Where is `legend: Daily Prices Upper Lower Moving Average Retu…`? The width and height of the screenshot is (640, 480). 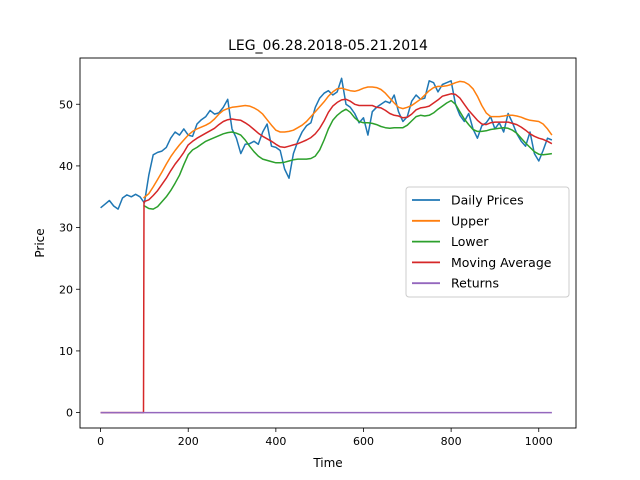 legend: Daily Prices Upper Lower Moving Average Retu… is located at coordinates (487, 242).